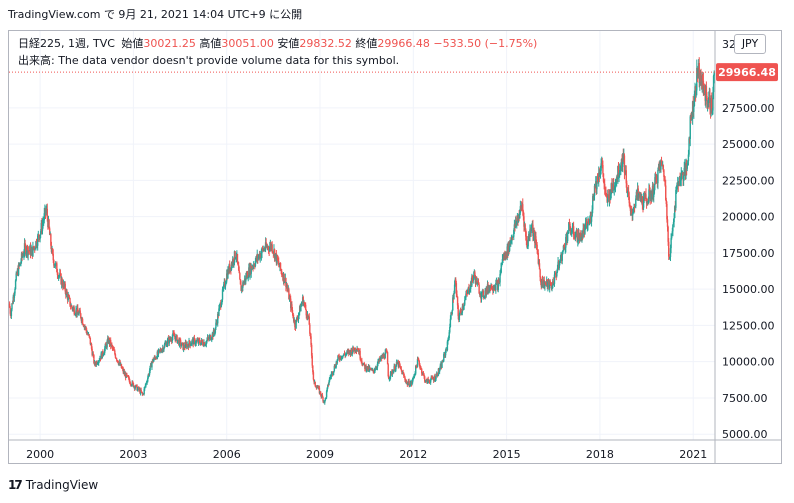  What do you see at coordinates (747, 72) in the screenshot?
I see `last-price-label: 29966.48` at bounding box center [747, 72].